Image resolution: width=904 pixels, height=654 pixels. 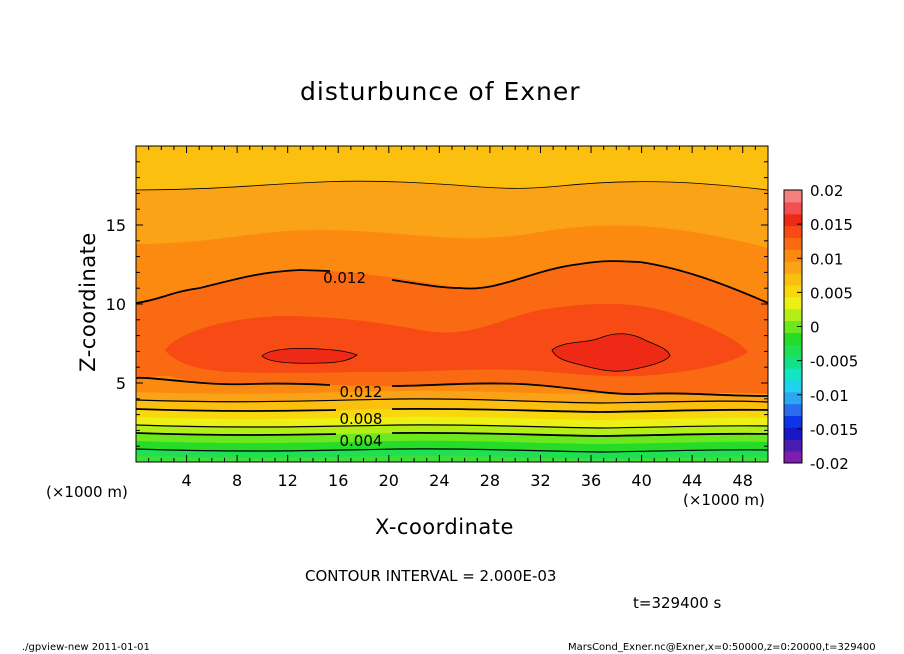 What do you see at coordinates (237, 480) in the screenshot?
I see `x-tick-label: 8` at bounding box center [237, 480].